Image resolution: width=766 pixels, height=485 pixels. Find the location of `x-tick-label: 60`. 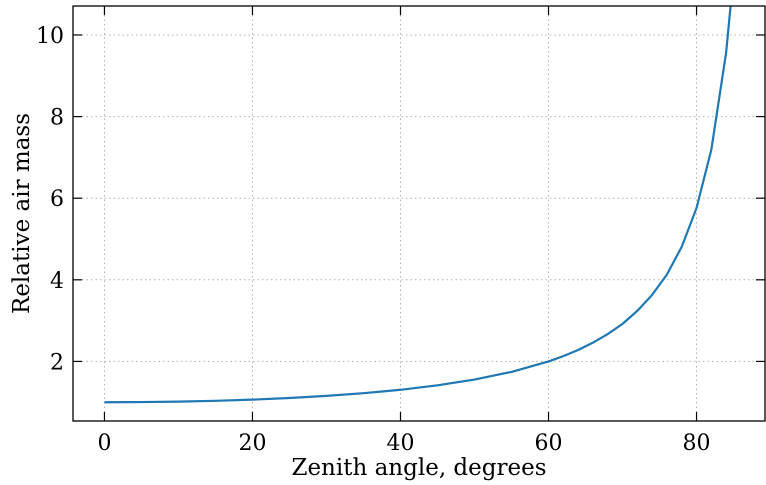

x-tick-label: 60 is located at coordinates (549, 443).